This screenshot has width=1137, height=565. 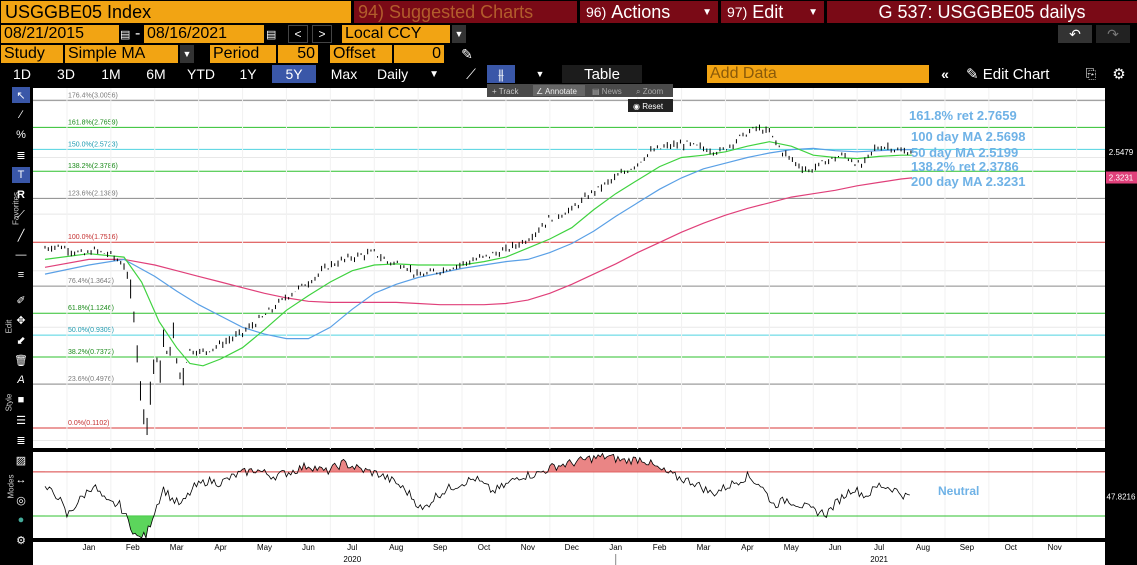 I want to click on date-dash: -, so click(x=138, y=33).